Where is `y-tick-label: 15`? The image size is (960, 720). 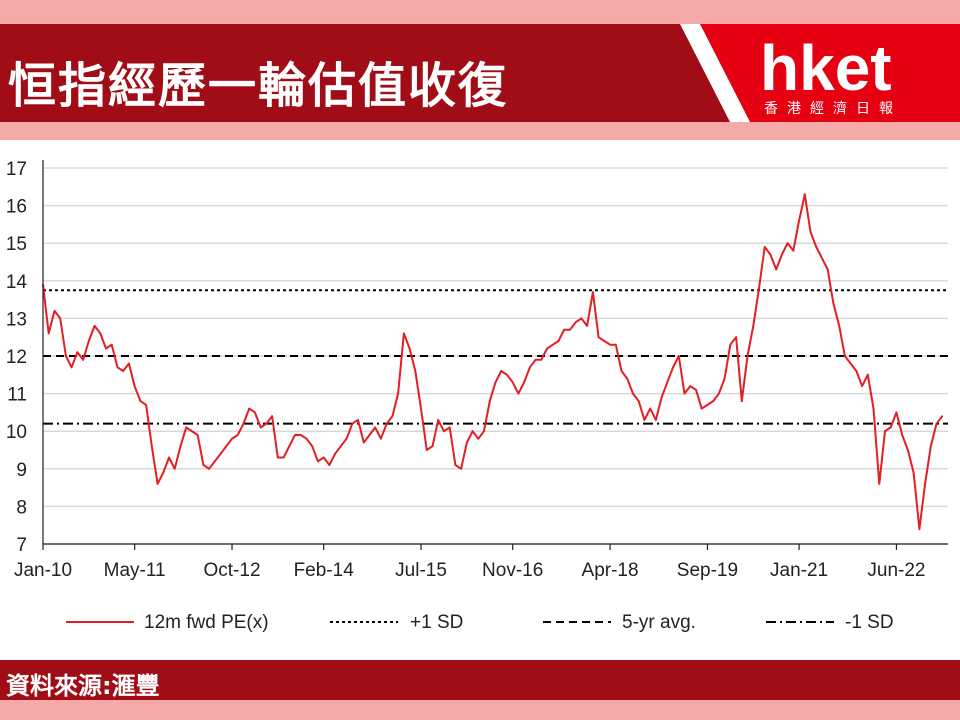 y-tick-label: 15 is located at coordinates (16, 244).